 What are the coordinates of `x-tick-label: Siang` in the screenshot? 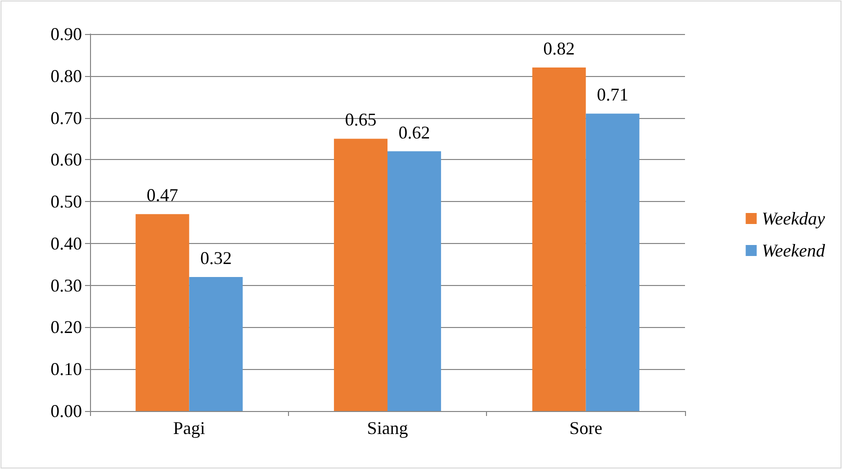 It's located at (387, 428).